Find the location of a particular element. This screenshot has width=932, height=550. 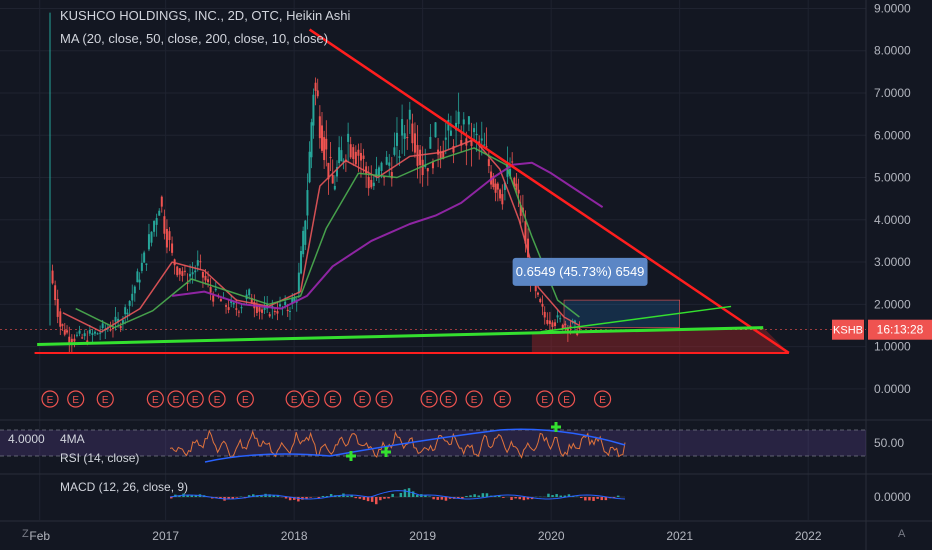

macd-line is located at coordinates (397, 495).